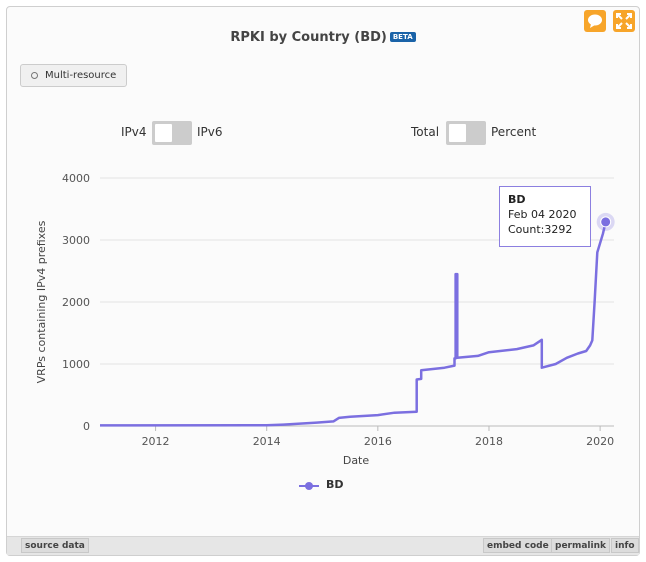 The height and width of the screenshot is (562, 646). I want to click on ip-version-switch, so click(172, 133).